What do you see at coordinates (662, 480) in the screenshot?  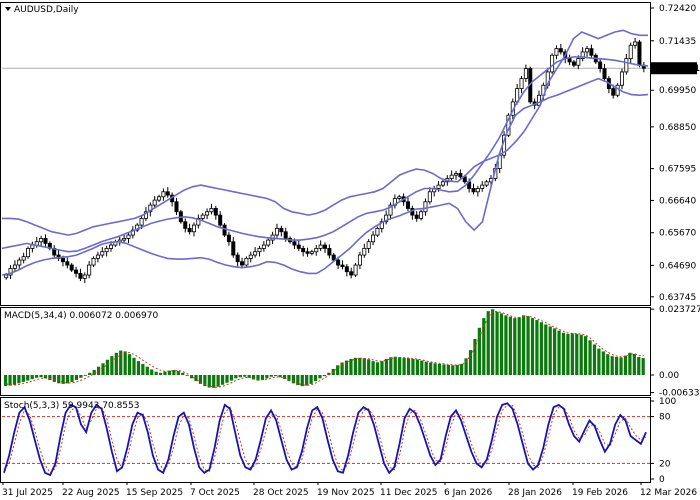 I see `stoch-tick-label: 0` at bounding box center [662, 480].